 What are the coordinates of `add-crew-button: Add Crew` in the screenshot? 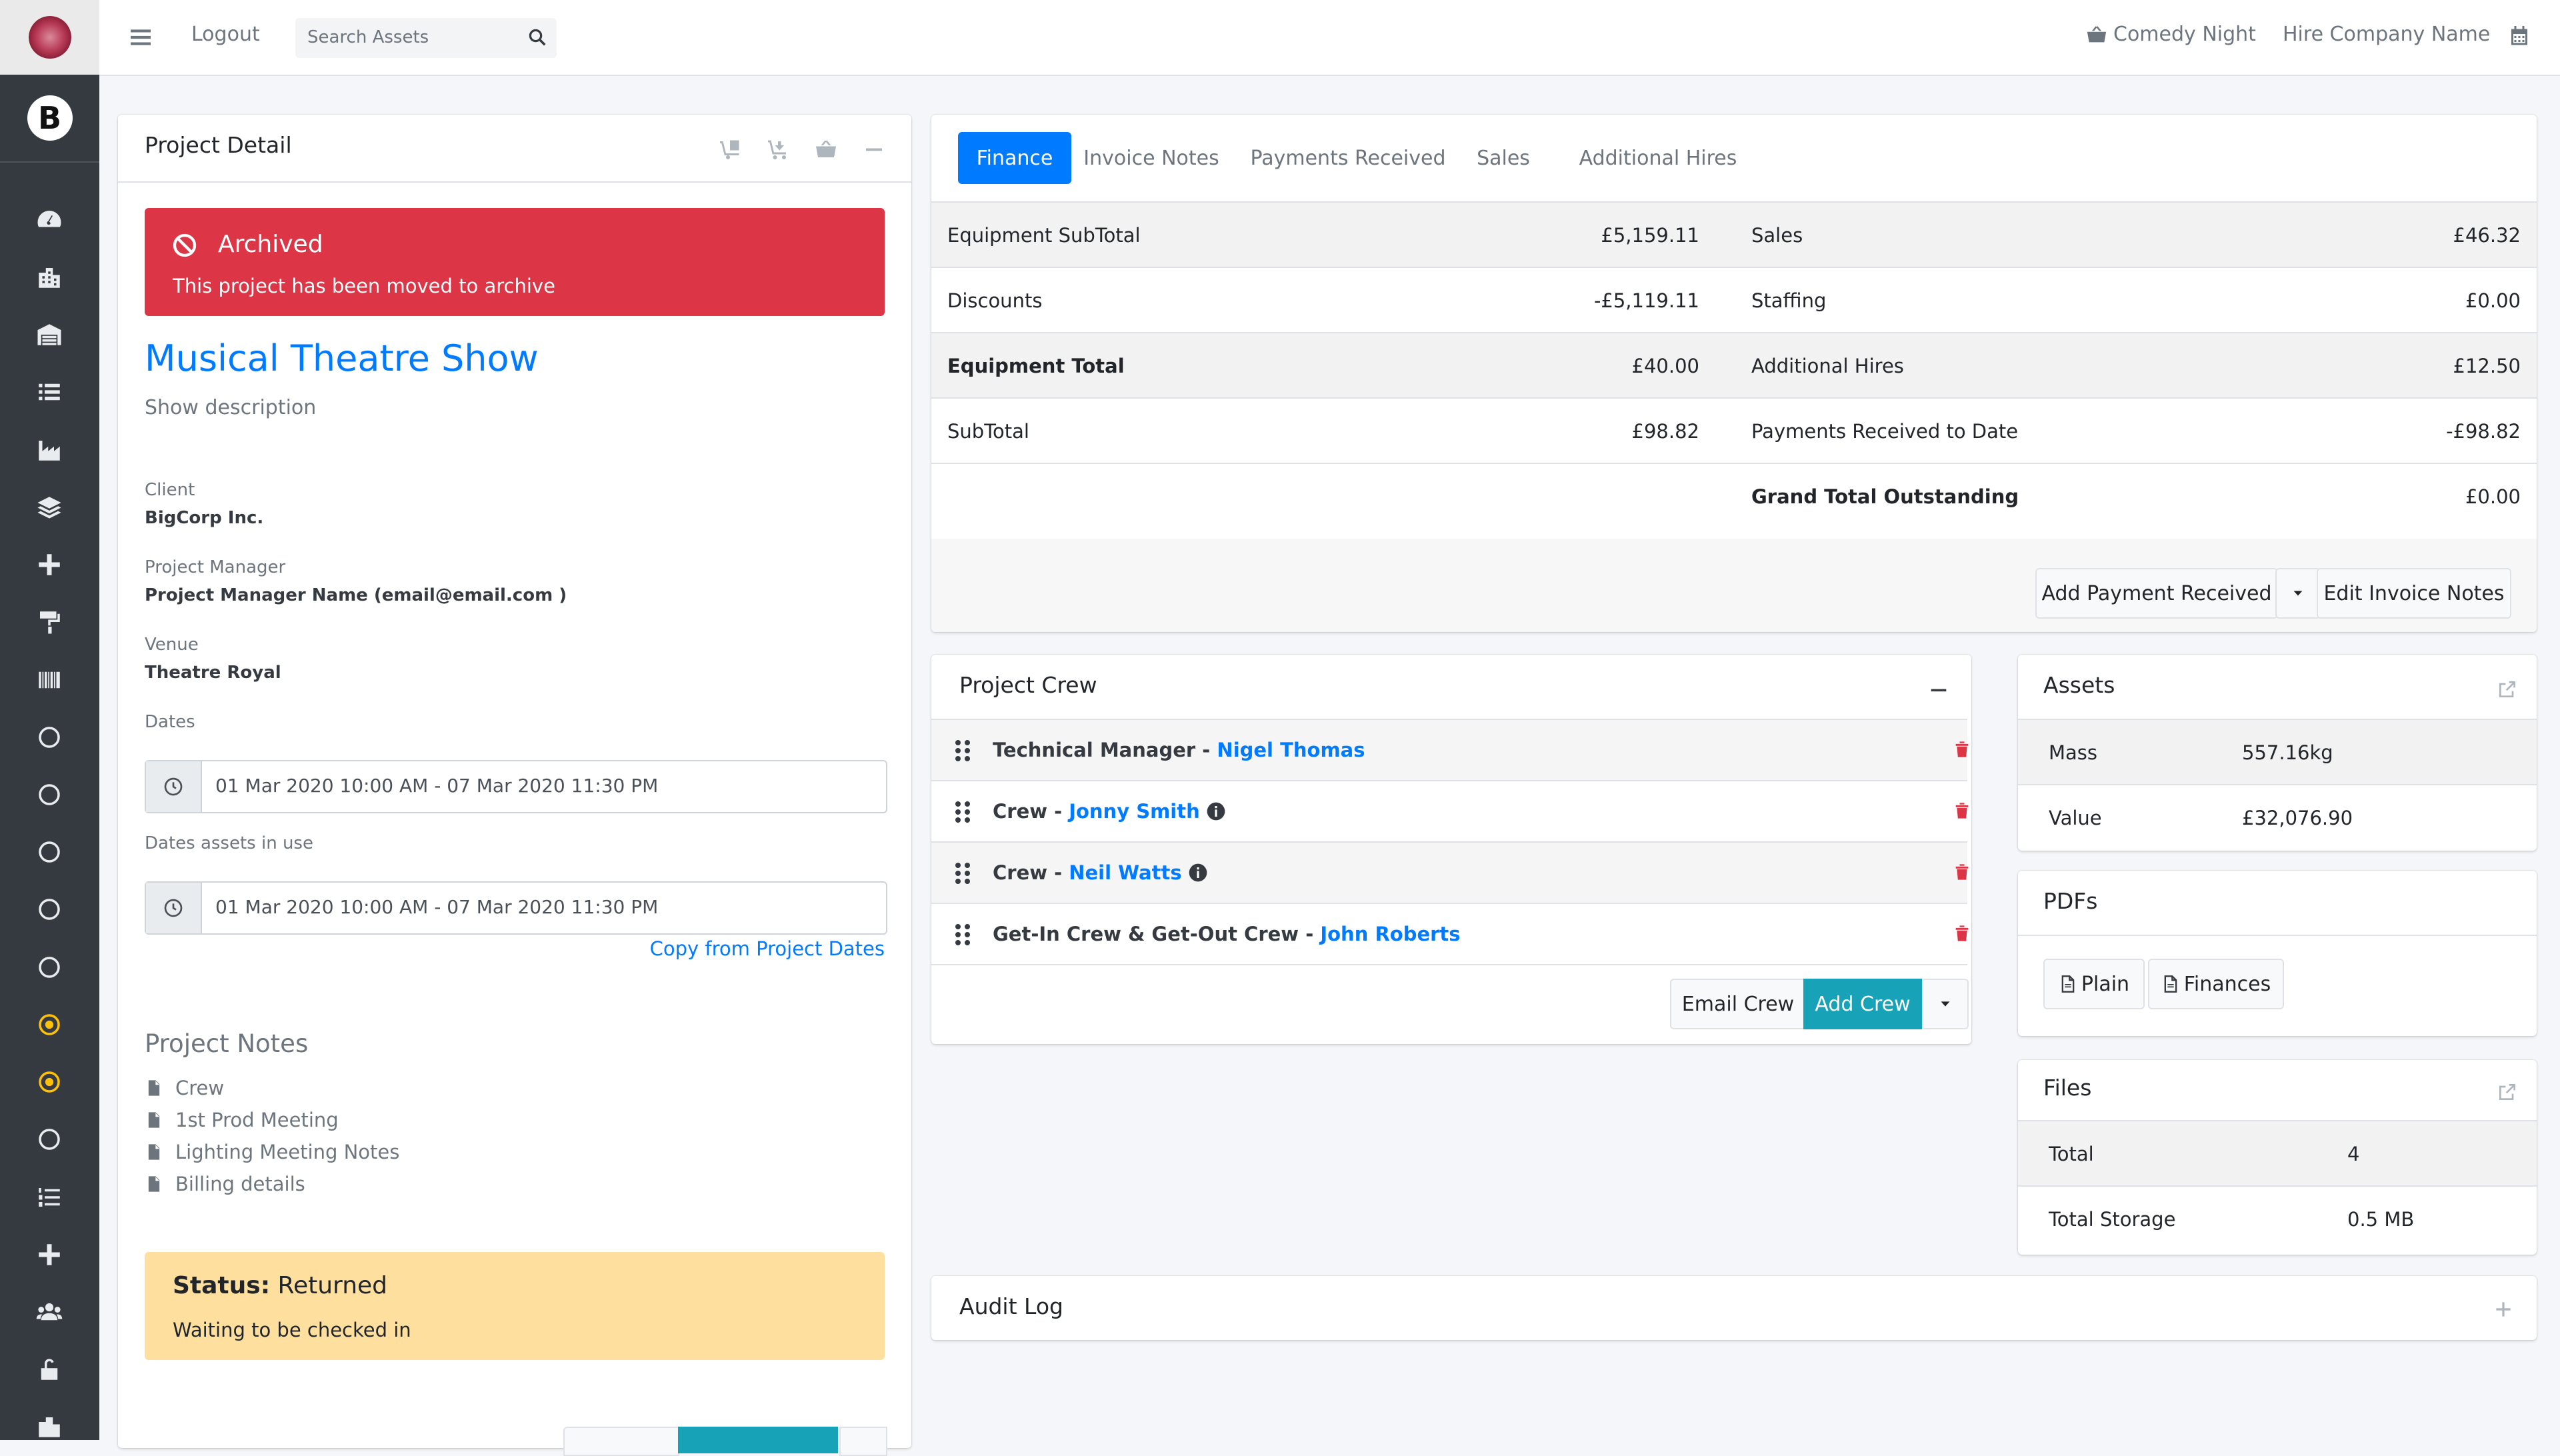 It's located at (1862, 1004).